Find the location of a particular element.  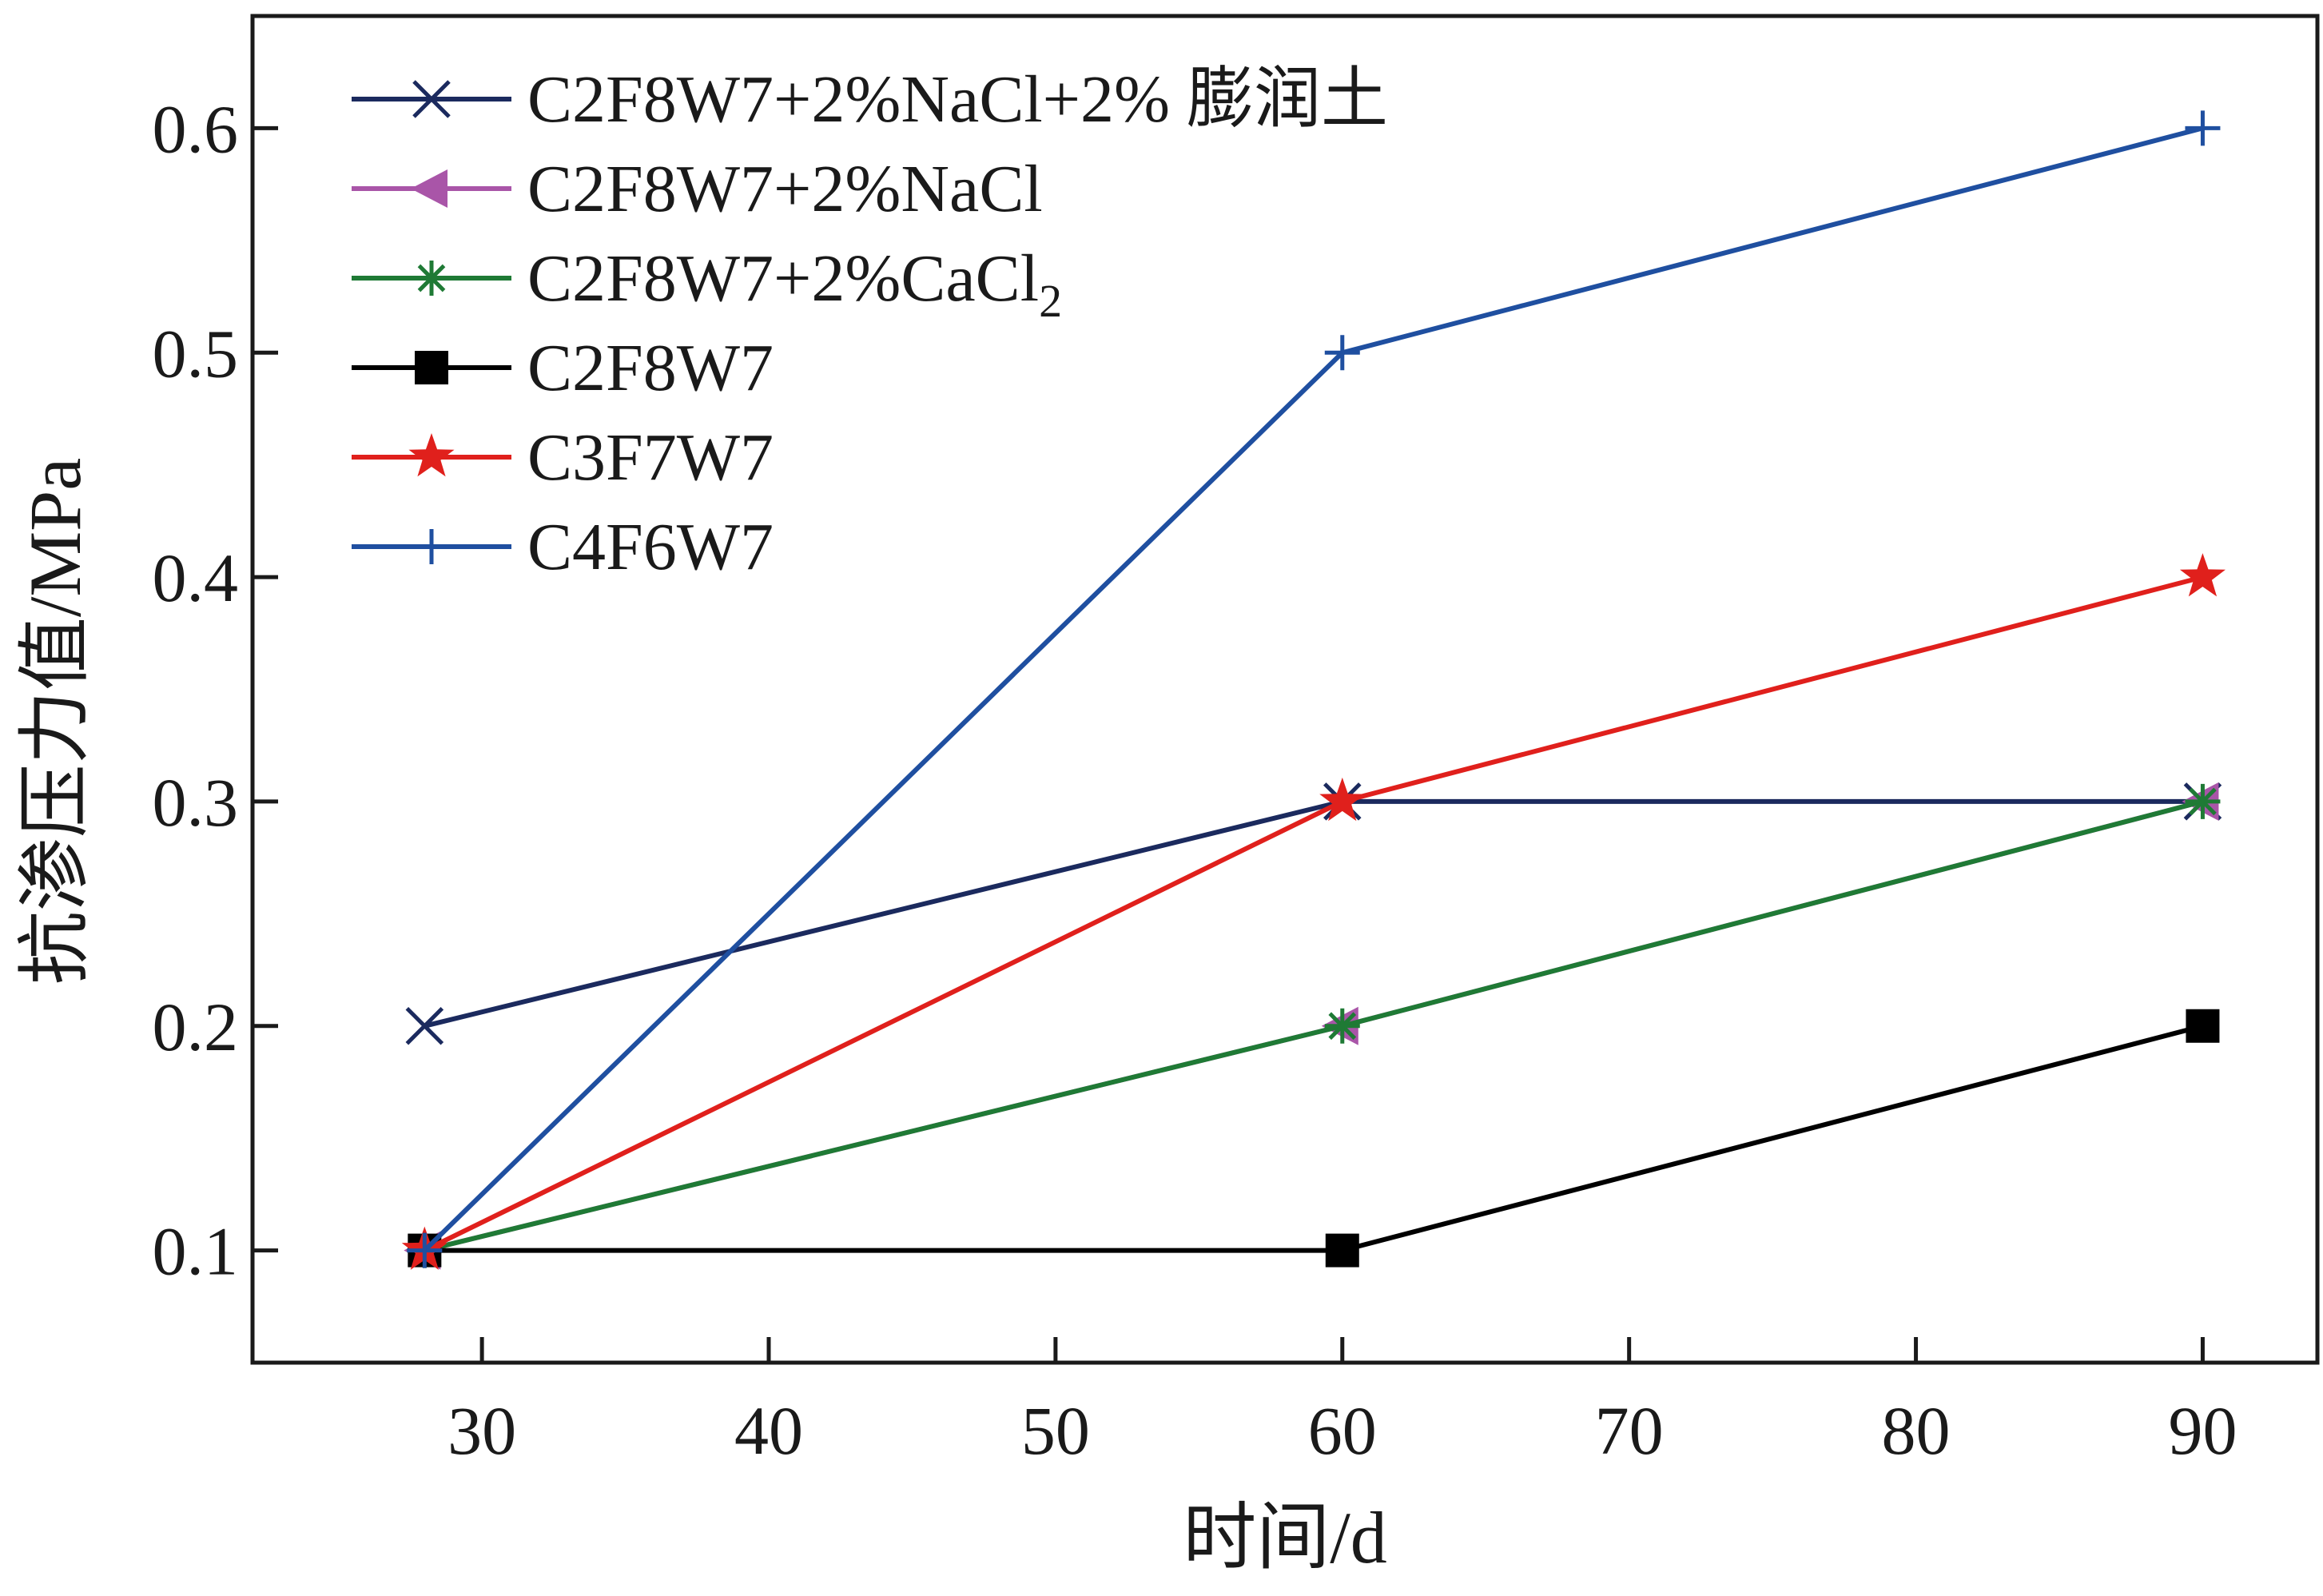

y-tick-label: 0.4 is located at coordinates (196, 577).